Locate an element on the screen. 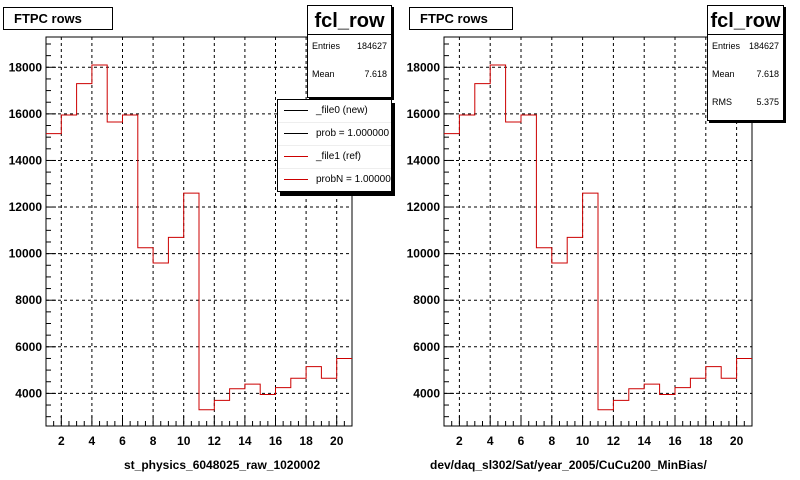 The height and width of the screenshot is (480, 800). stats-rms-label-right: RMS is located at coordinates (722, 102).